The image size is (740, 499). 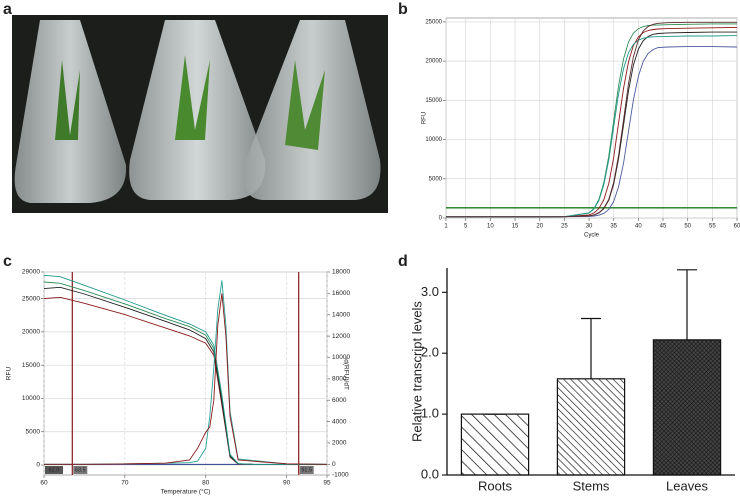 I want to click on x-tick-label: 30, so click(x=589, y=227).